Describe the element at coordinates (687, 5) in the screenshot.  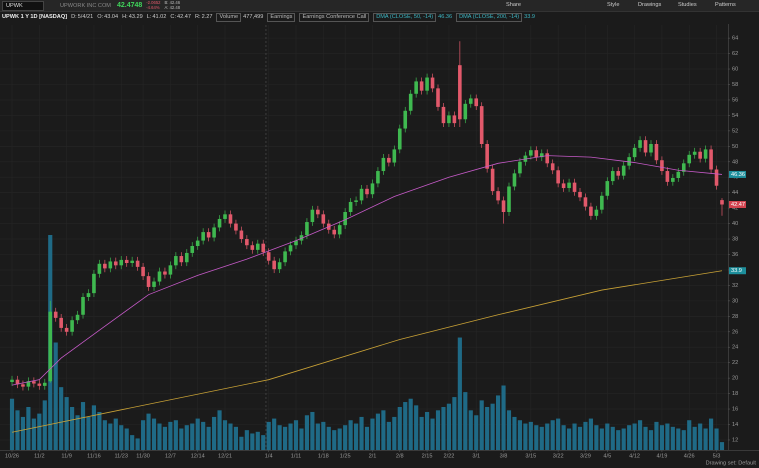
I see `studies-button: Studies` at that location.